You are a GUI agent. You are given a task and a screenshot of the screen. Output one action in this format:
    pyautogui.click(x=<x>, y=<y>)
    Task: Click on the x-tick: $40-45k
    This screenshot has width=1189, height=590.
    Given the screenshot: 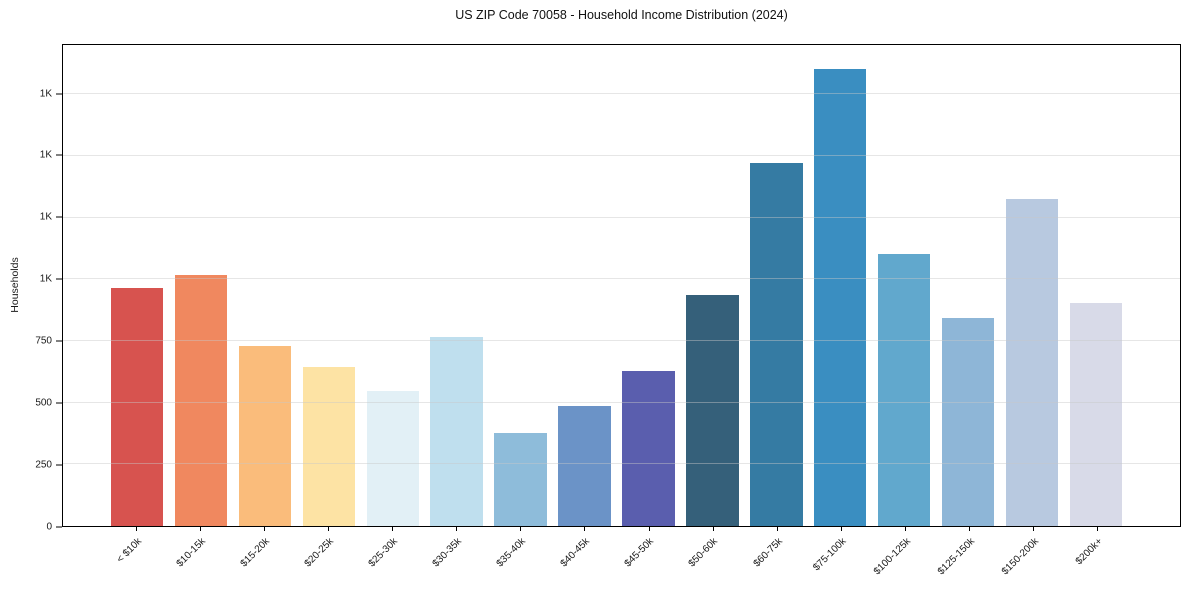 What is the action you would take?
    pyautogui.click(x=584, y=557)
    